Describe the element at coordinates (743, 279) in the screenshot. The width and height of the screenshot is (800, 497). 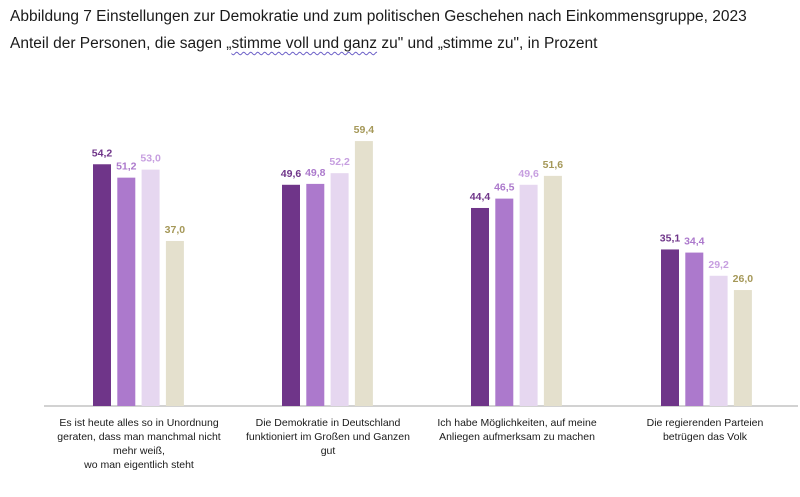
I see `data-label: 26,0` at that location.